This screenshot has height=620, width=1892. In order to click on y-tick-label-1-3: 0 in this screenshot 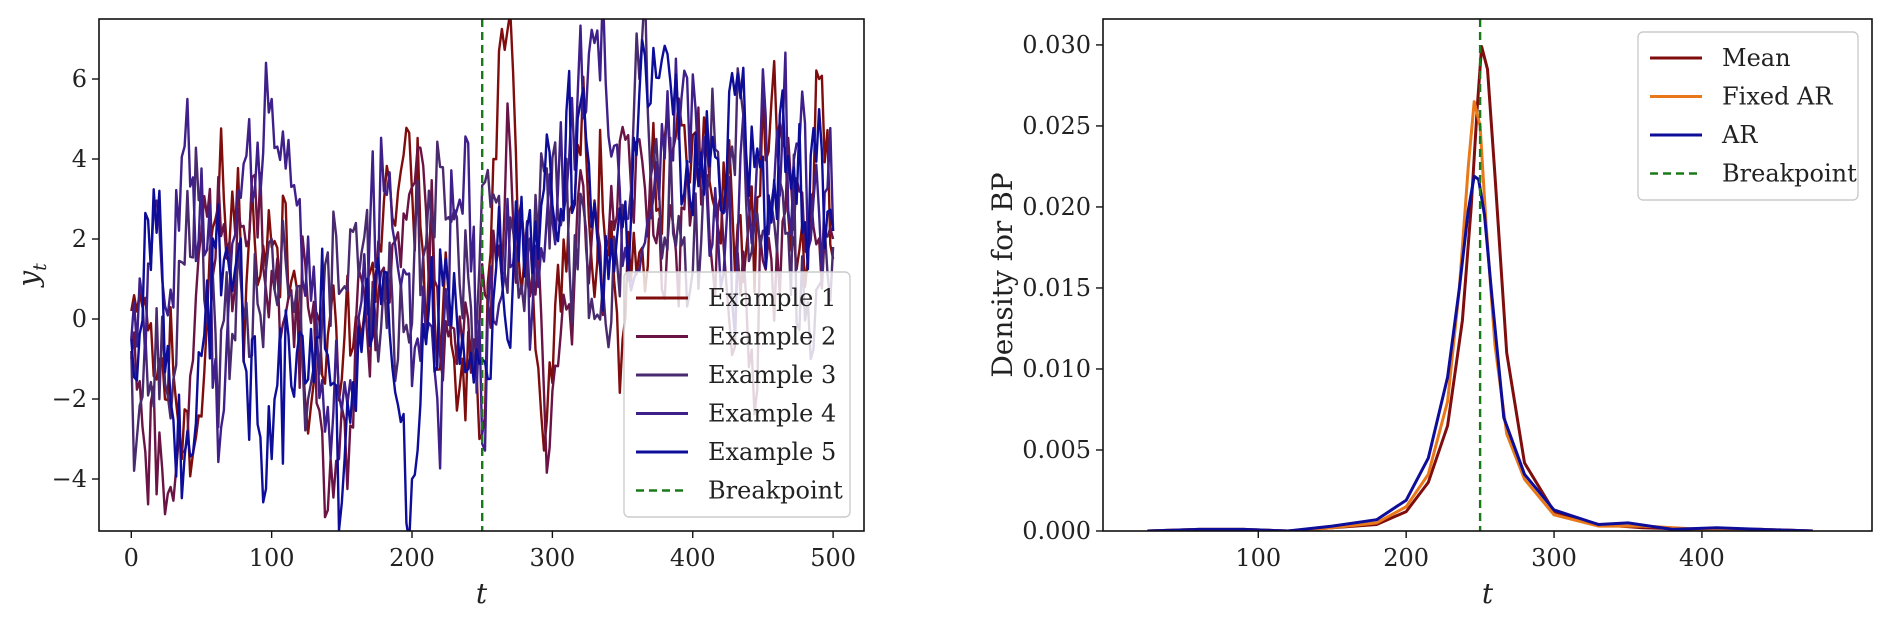, I will do `click(79, 319)`.